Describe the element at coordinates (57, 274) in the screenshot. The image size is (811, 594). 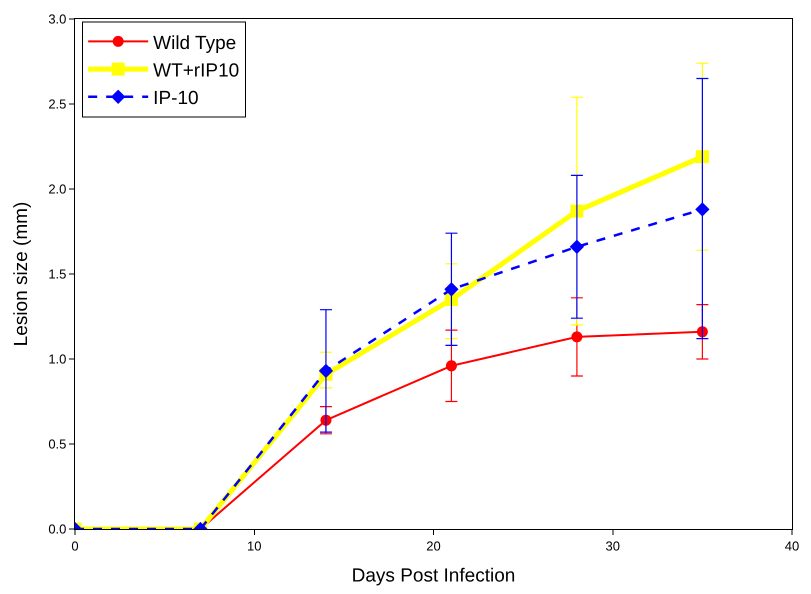
I see `y-tick-label: 1.5` at that location.